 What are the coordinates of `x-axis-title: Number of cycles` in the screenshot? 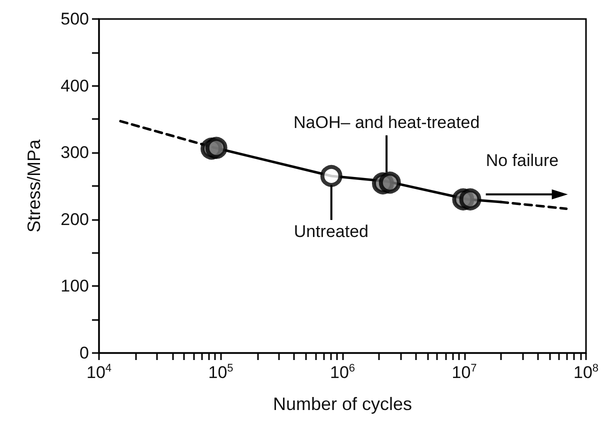 It's located at (342, 404).